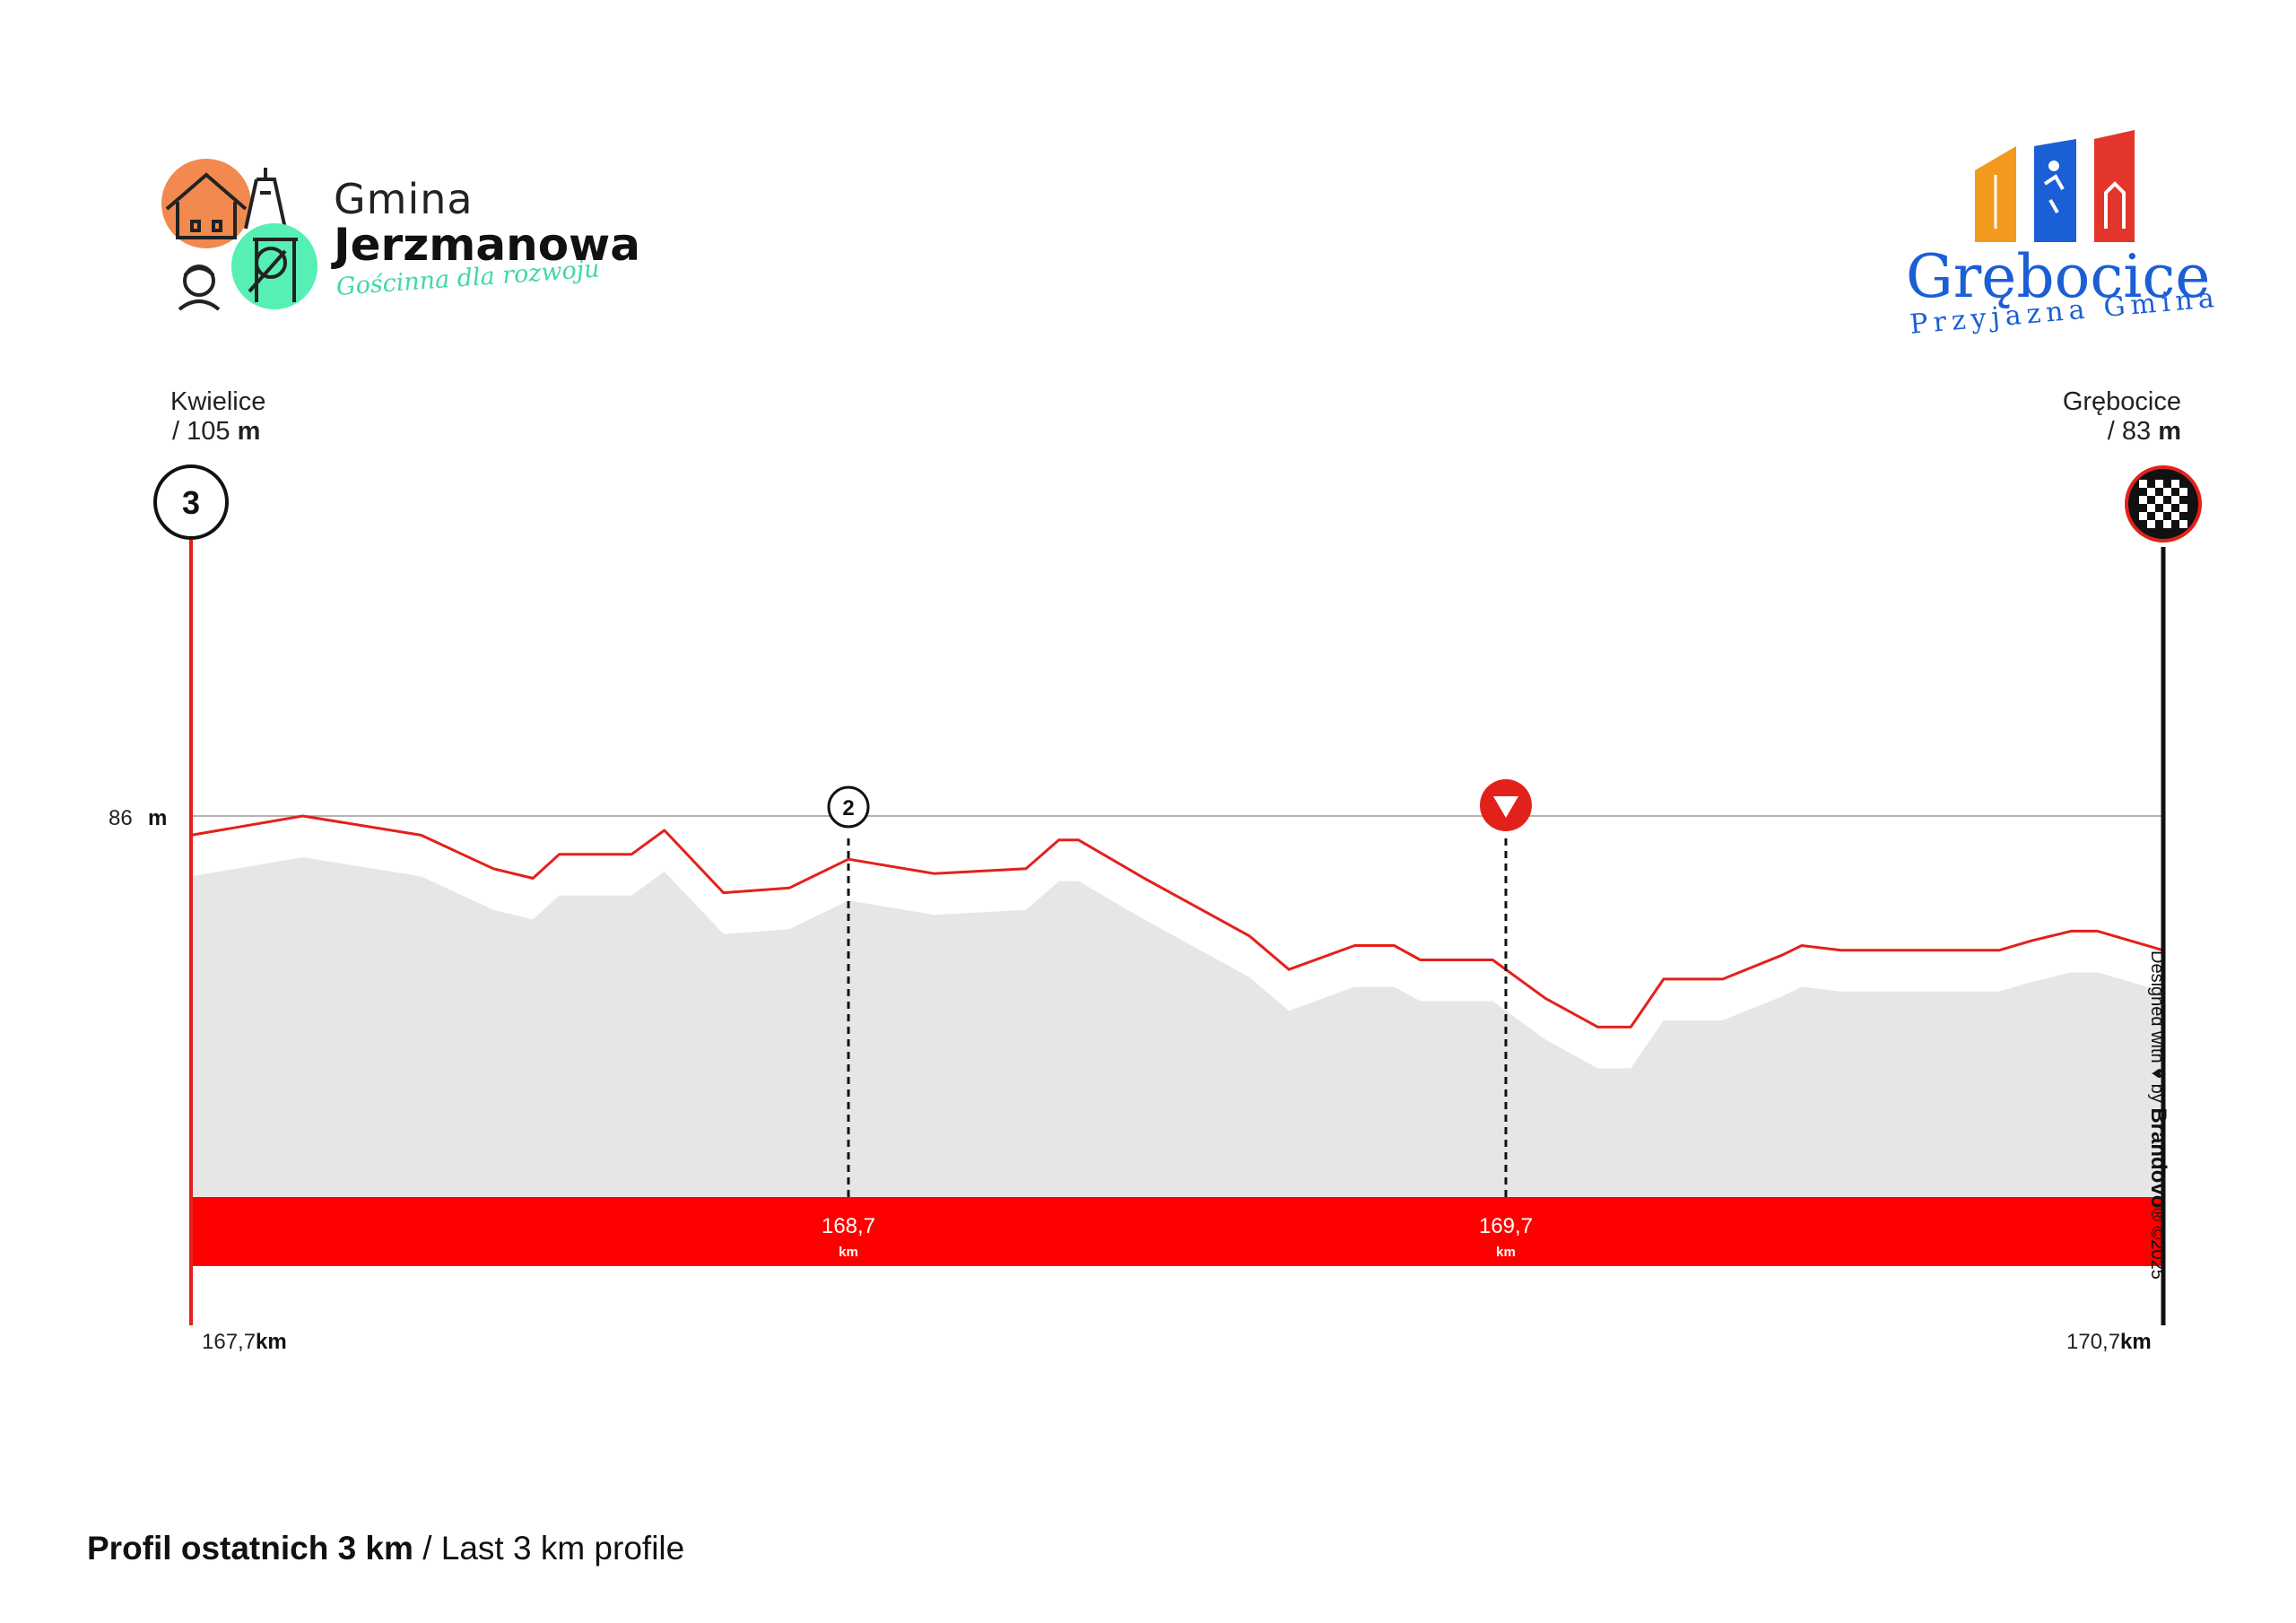 The width and height of the screenshot is (2296, 1623). Describe the element at coordinates (1177, 1231) in the screenshot. I see `distance-band` at that location.